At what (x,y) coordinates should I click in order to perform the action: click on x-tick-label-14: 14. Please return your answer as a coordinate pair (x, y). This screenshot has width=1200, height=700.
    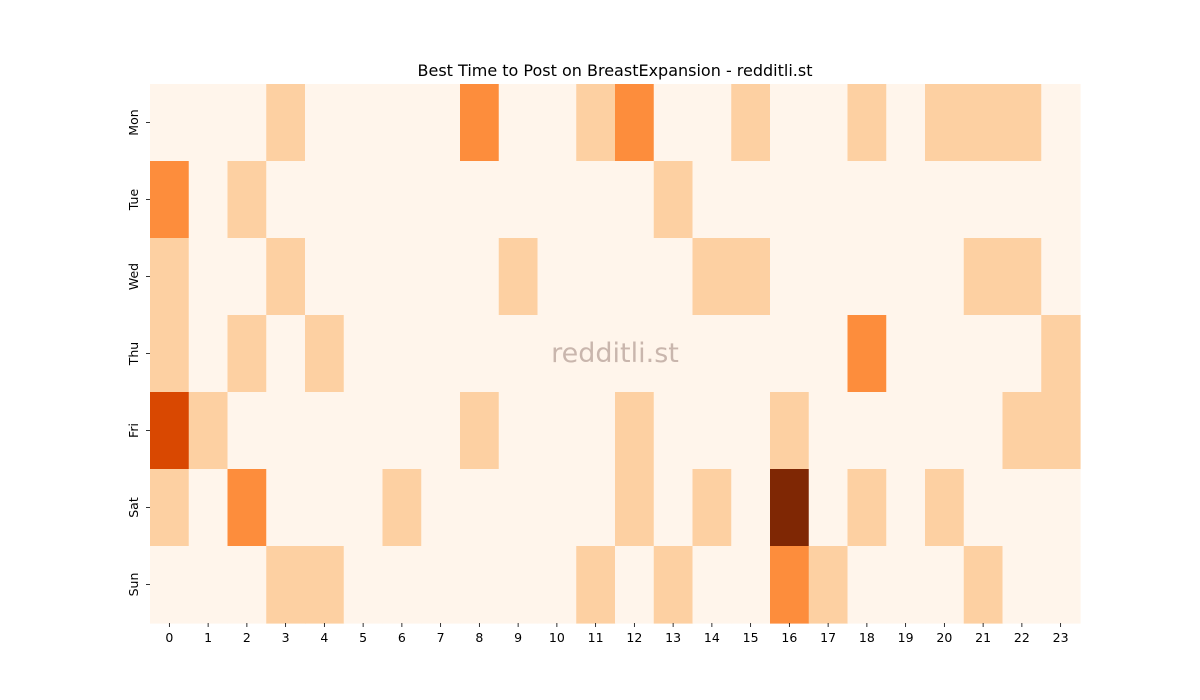
    Looking at the image, I should click on (712, 637).